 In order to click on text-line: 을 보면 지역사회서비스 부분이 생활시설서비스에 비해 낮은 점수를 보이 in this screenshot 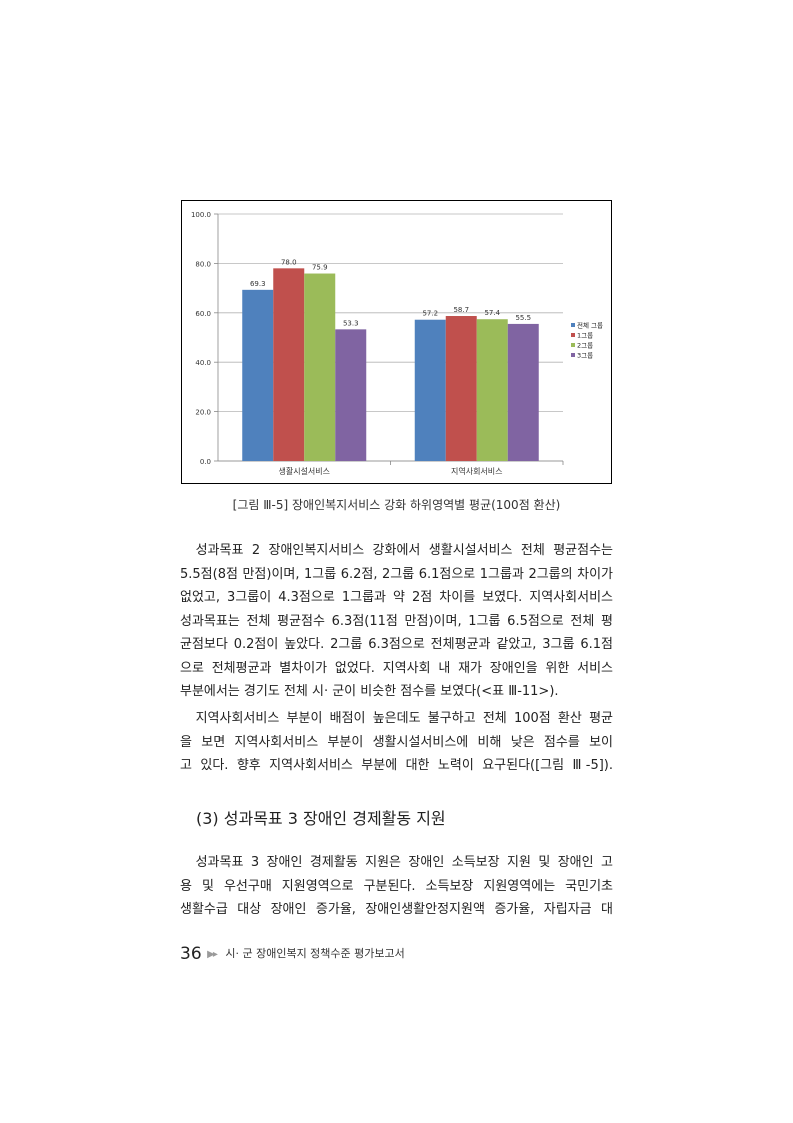, I will do `click(396, 742)`.